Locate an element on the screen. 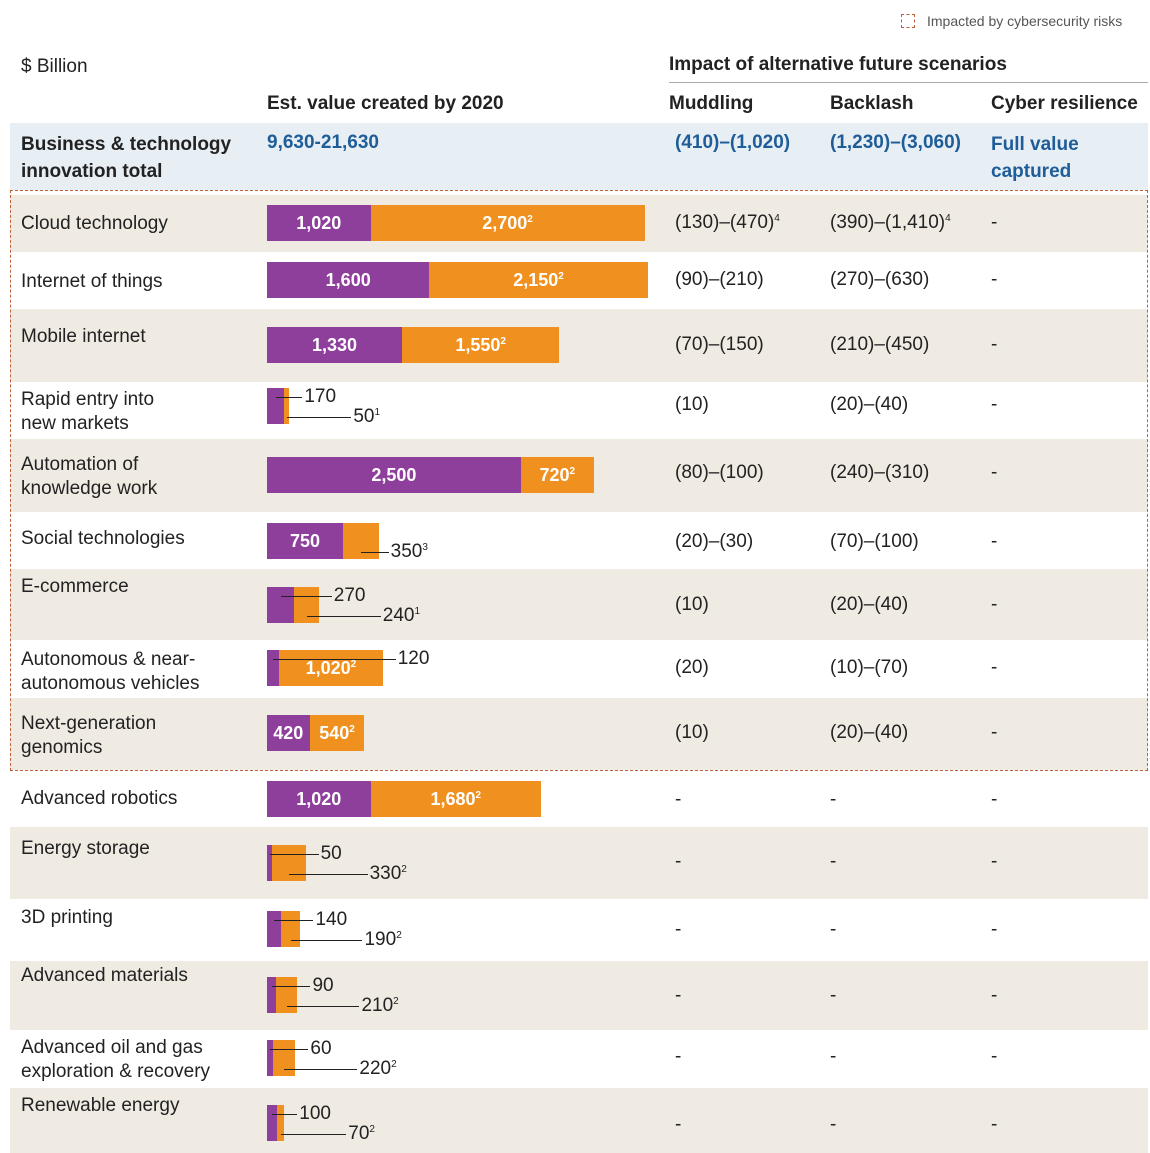 The width and height of the screenshot is (1150, 1153). value-label: 1,6802 is located at coordinates (456, 799).